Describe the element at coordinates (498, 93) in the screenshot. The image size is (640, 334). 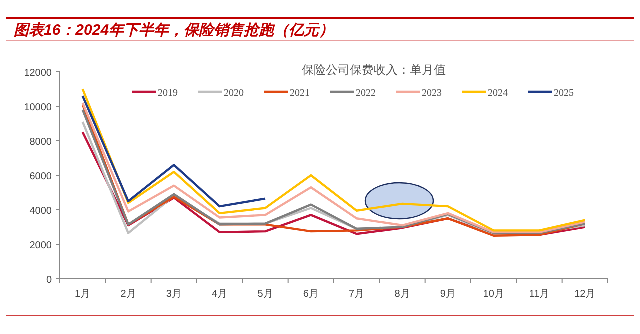
I see `legend-label: 2024` at that location.